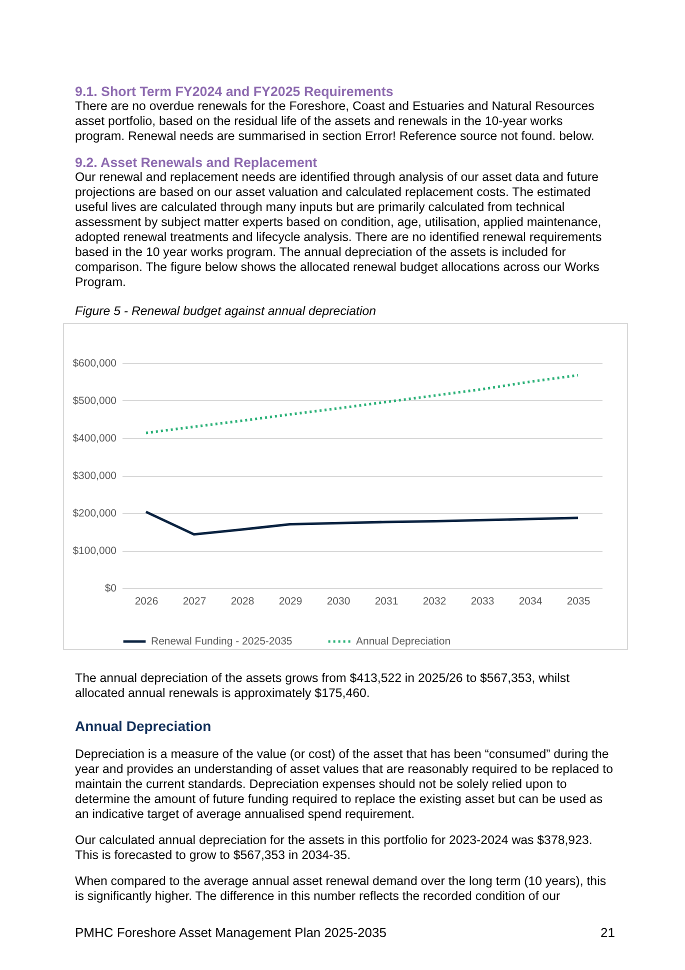 The image size is (685, 970). What do you see at coordinates (578, 602) in the screenshot?
I see `x-tick-label: 2035` at bounding box center [578, 602].